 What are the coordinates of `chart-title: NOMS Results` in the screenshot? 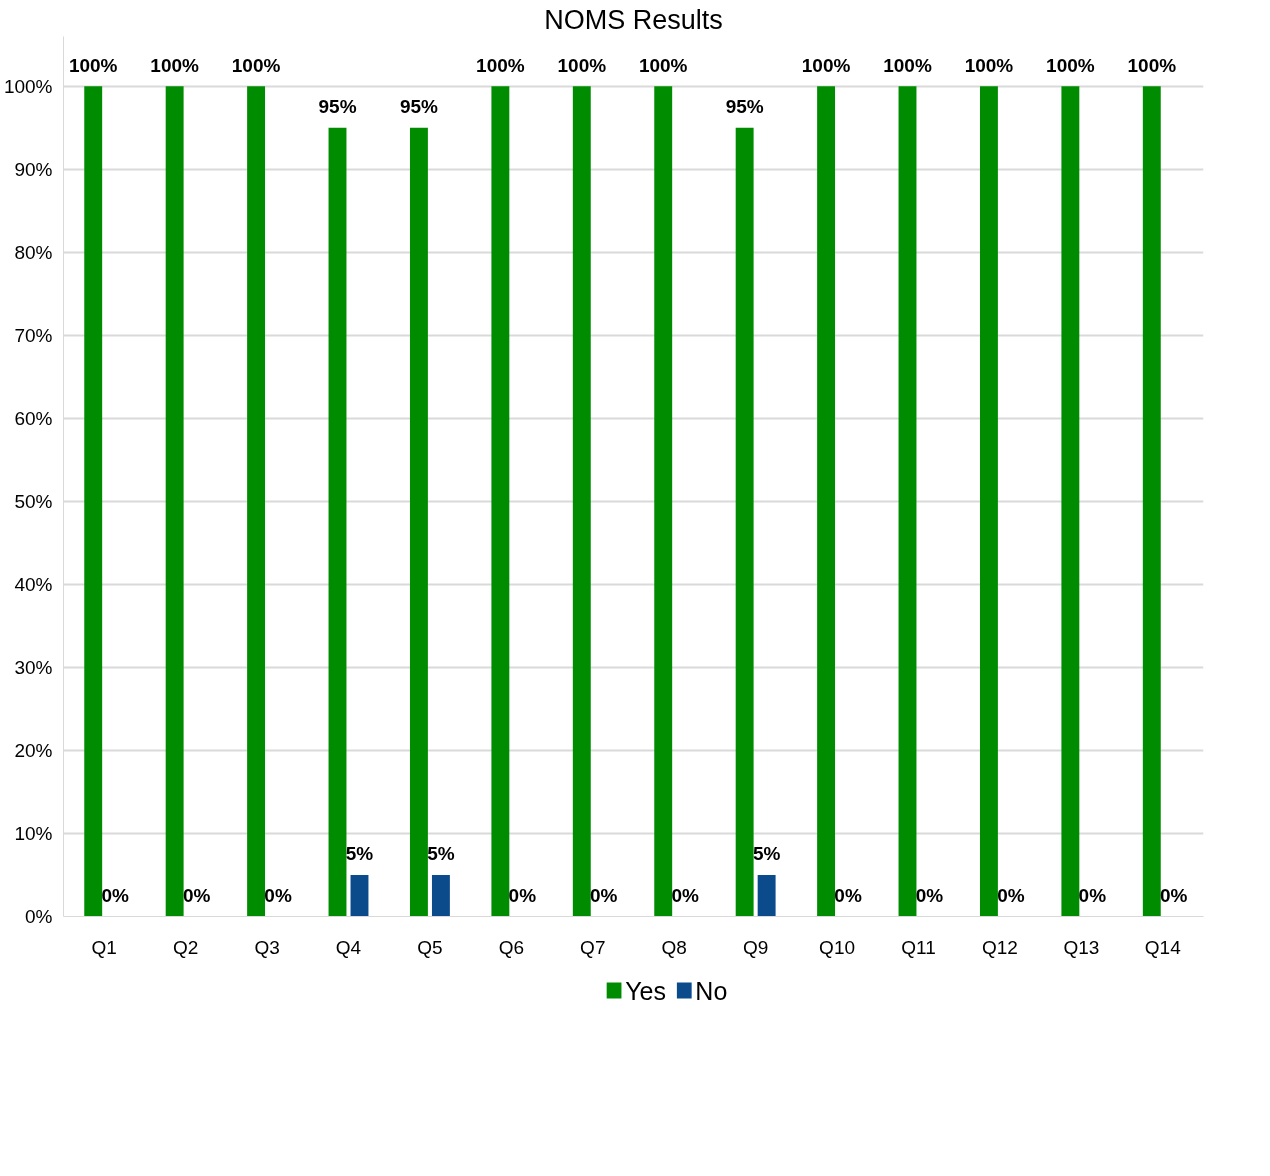 It's located at (633, 19).